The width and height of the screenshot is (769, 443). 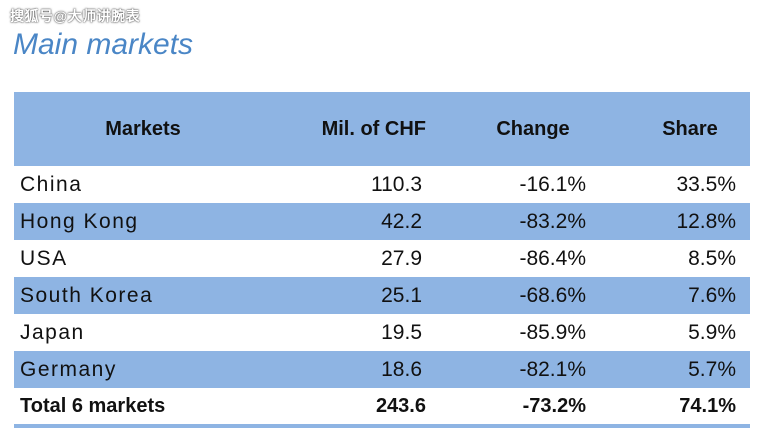 I want to click on market-value: 110.3, so click(x=396, y=184).